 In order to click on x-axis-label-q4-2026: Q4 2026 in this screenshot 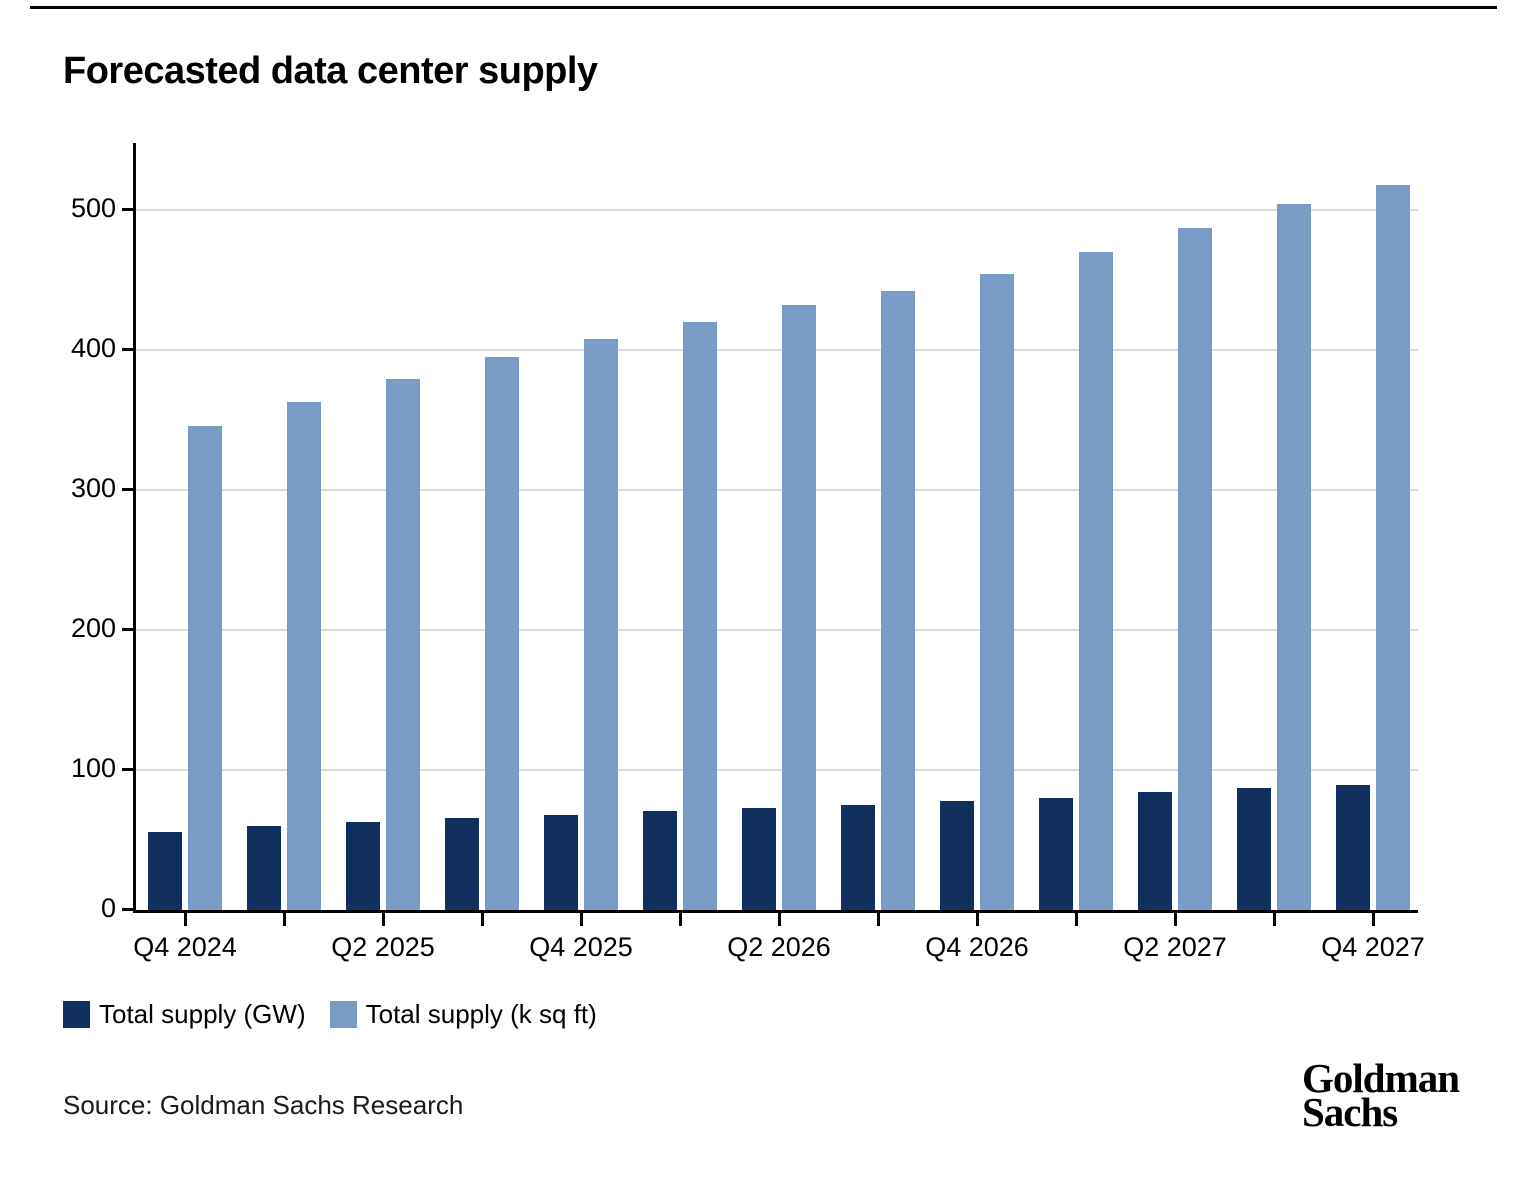, I will do `click(977, 947)`.